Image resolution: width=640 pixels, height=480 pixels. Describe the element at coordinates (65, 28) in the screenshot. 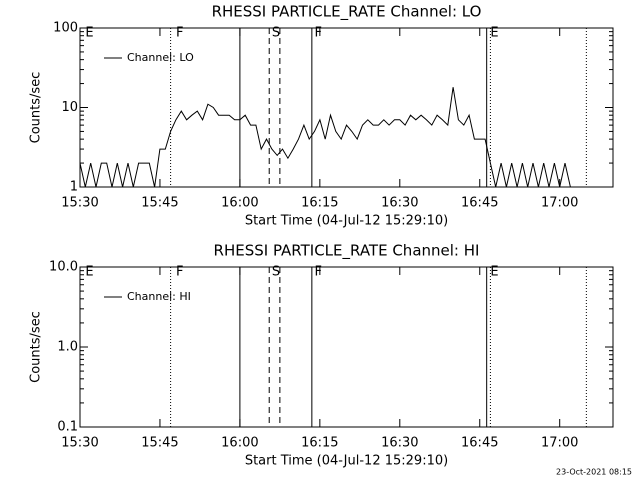

I see `y-tick-label: 100` at that location.